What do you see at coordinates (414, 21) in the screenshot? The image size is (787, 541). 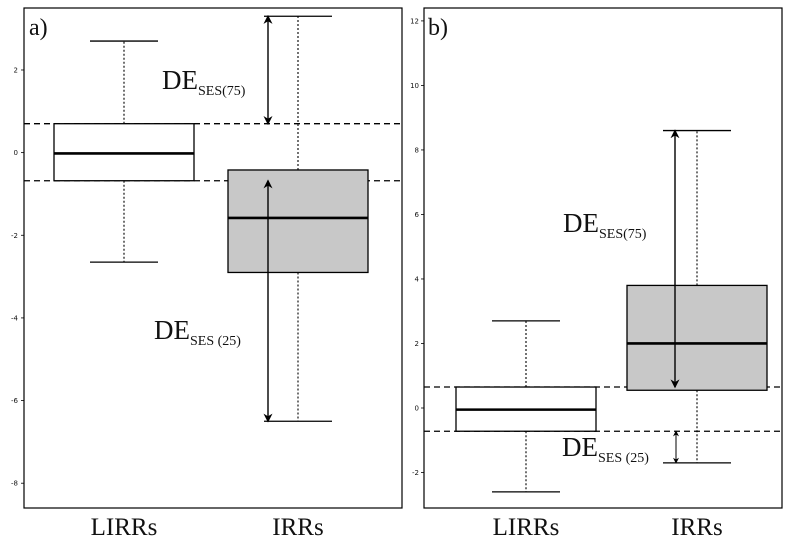 I see `y-tick-label: 12` at bounding box center [414, 21].